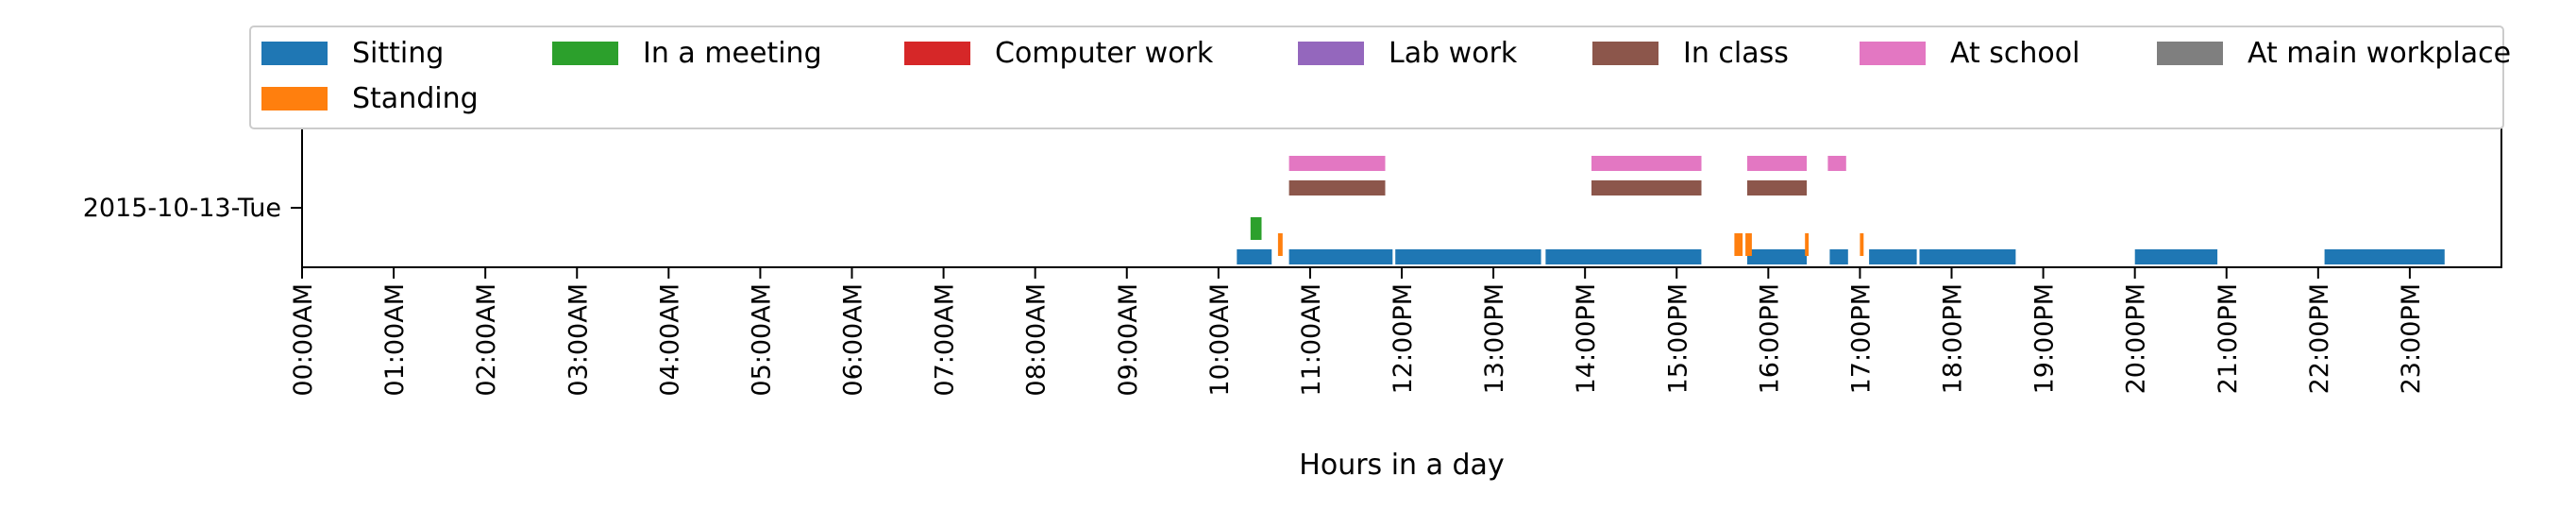 The height and width of the screenshot is (510, 2576). Describe the element at coordinates (1256, 228) in the screenshot. I see `bar-in-a-meeting` at that location.